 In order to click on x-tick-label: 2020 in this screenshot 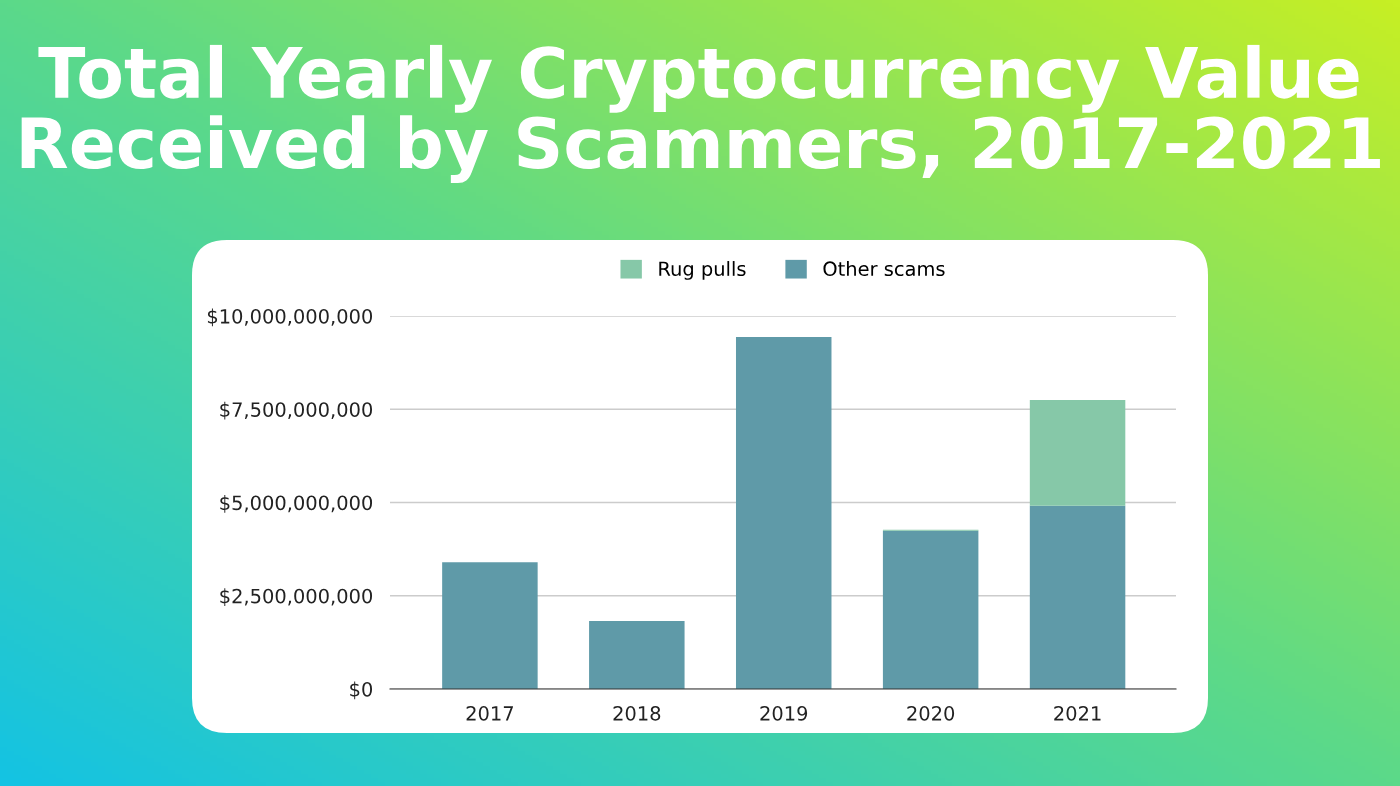, I will do `click(931, 713)`.